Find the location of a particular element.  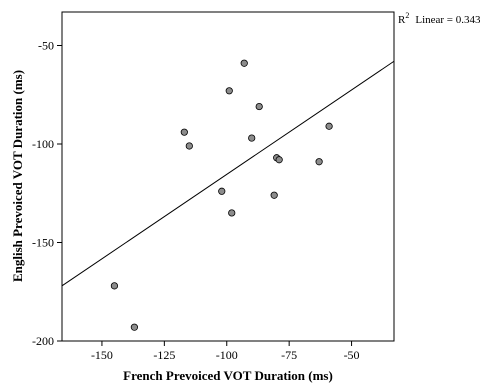

y-tick-label: -50 is located at coordinates (46, 45).